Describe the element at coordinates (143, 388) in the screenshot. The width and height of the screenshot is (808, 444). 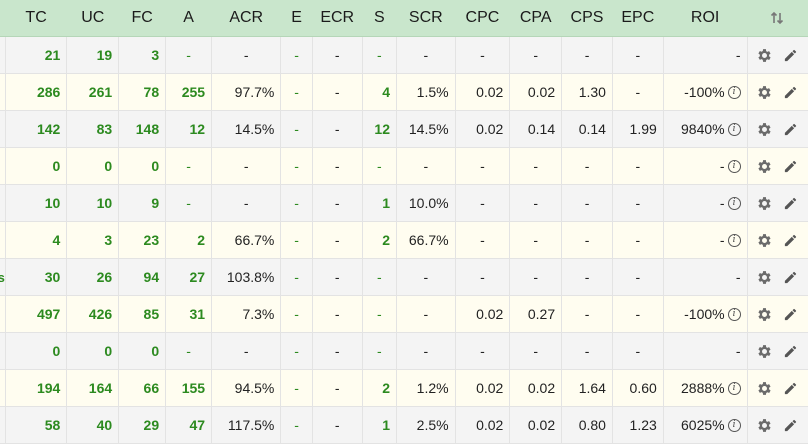
I see `fc-cell: 66` at that location.